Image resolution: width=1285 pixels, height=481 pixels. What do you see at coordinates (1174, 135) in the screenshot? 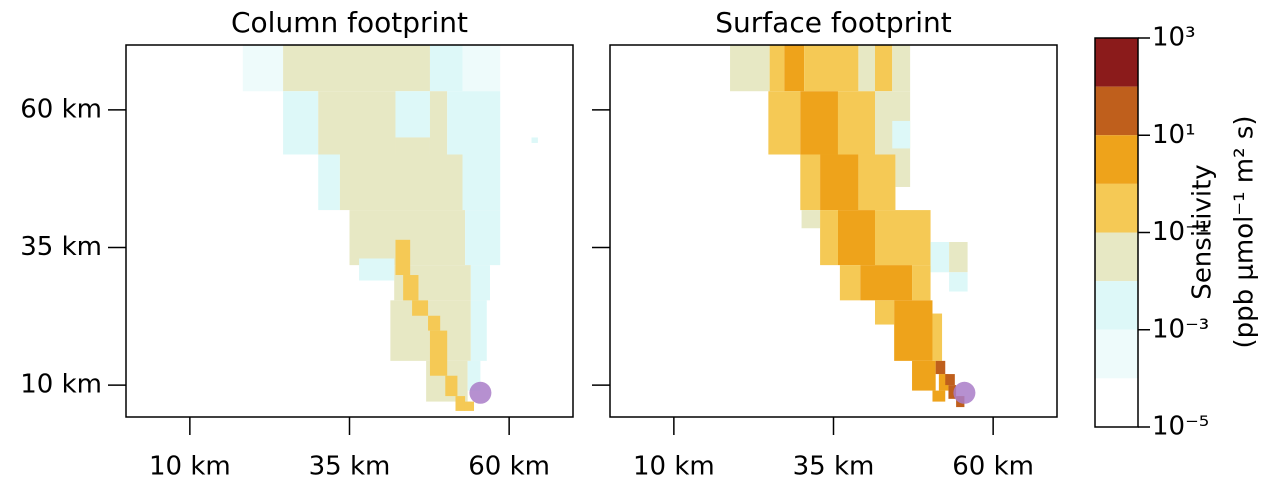
I see `colorbar-tick-label: 10¹` at bounding box center [1174, 135].